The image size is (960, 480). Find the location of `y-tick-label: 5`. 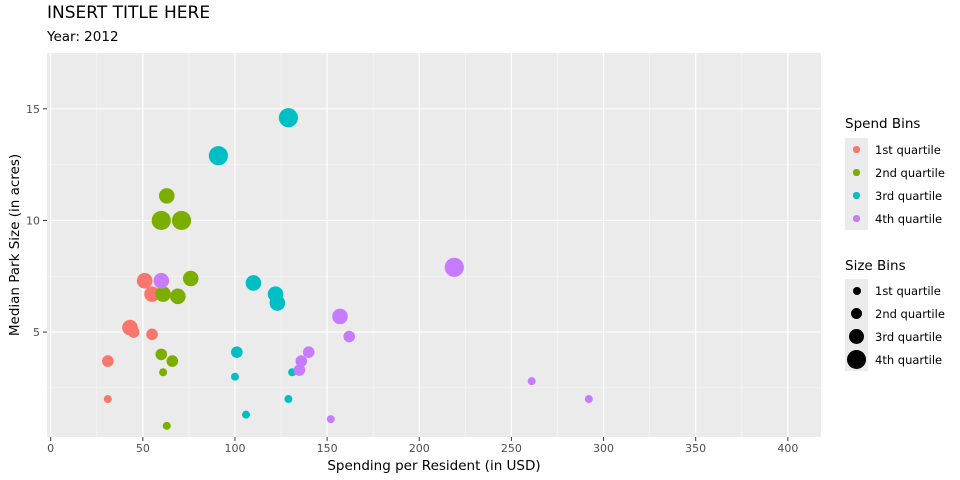

y-tick-label: 5 is located at coordinates (36, 332).